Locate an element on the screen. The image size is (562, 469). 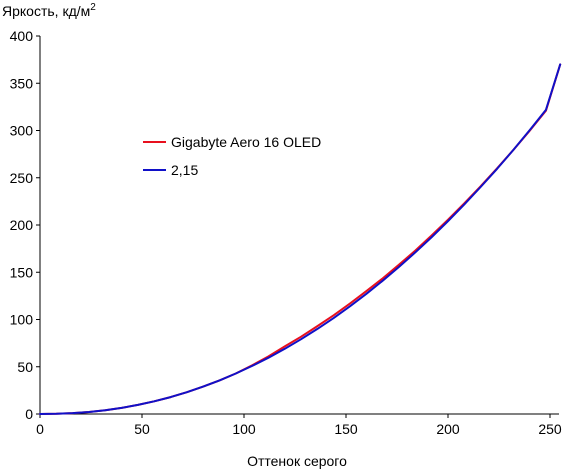
x-tick-label: 50 is located at coordinates (142, 429).